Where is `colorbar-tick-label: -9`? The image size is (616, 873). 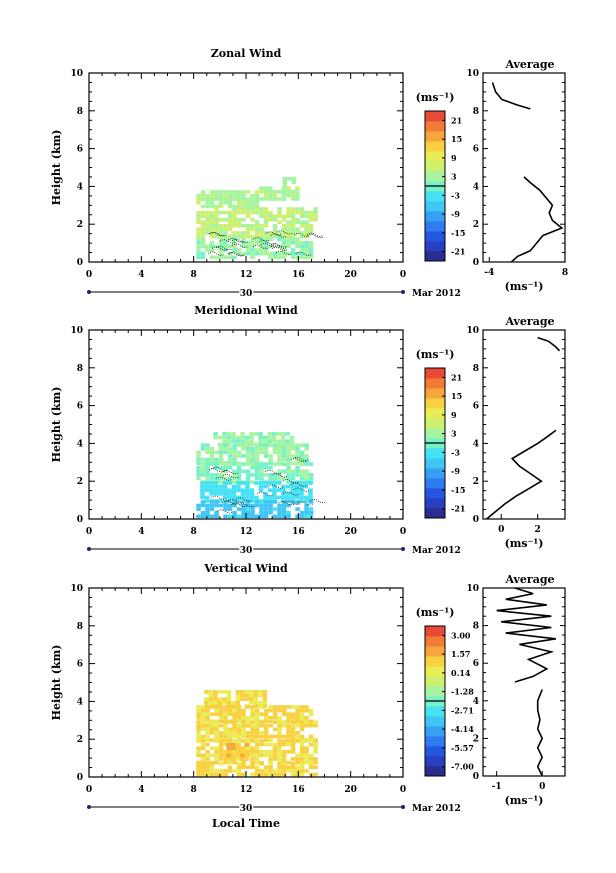 colorbar-tick-label: -9 is located at coordinates (455, 214).